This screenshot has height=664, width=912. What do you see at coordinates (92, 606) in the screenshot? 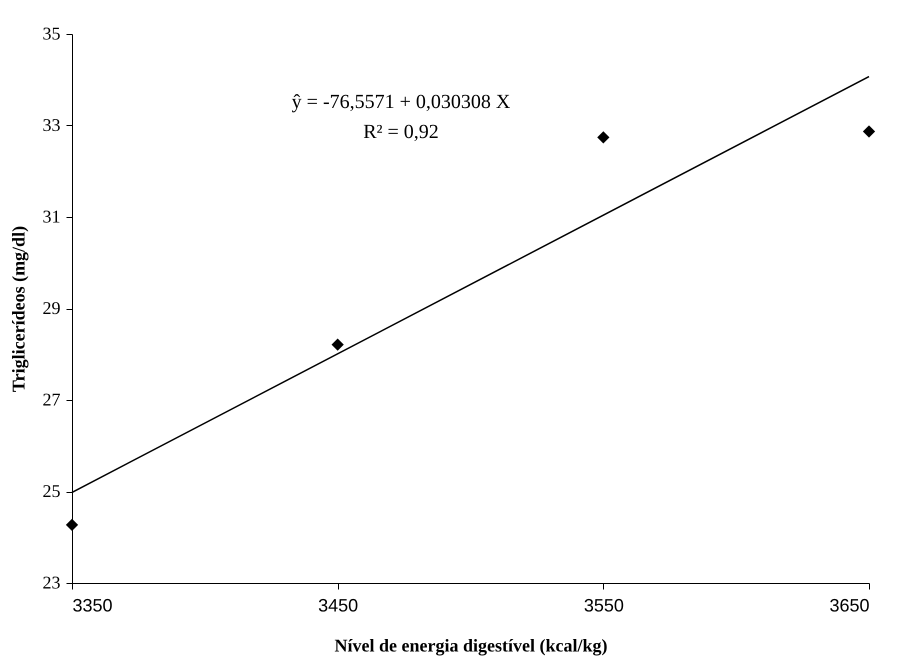
I see `x-tick-label: 3350` at bounding box center [92, 606].